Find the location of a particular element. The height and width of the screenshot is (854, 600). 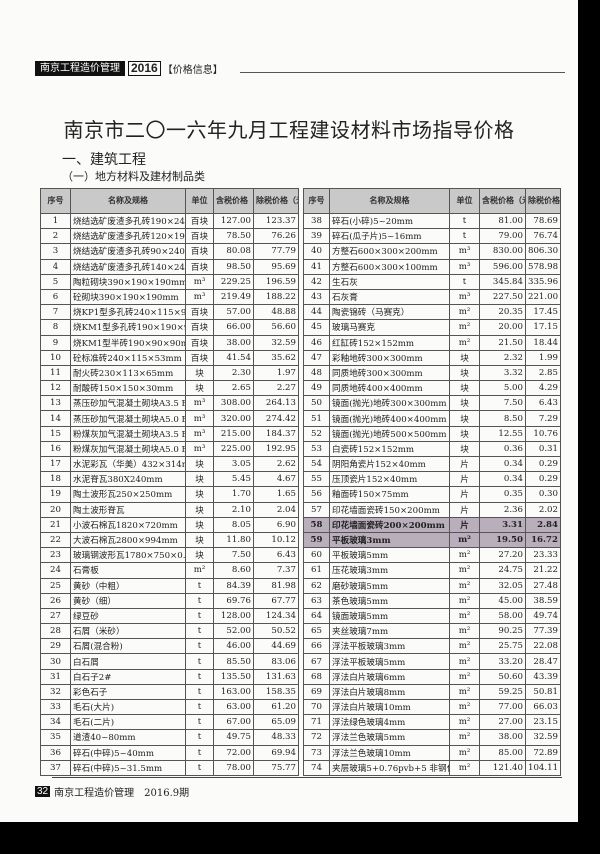

cell-tax-price: 229.25 is located at coordinates (233, 281).